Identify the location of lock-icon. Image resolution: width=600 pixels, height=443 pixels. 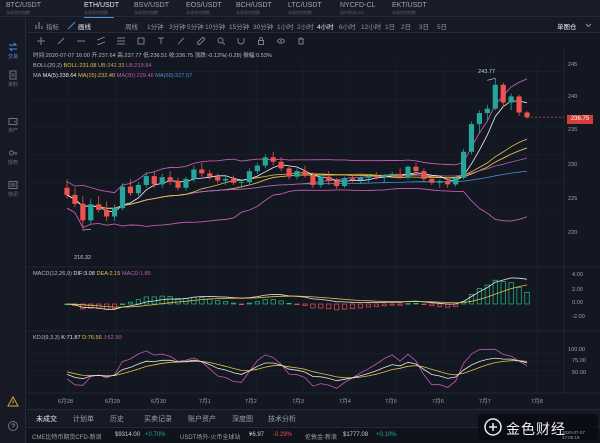
(261, 41).